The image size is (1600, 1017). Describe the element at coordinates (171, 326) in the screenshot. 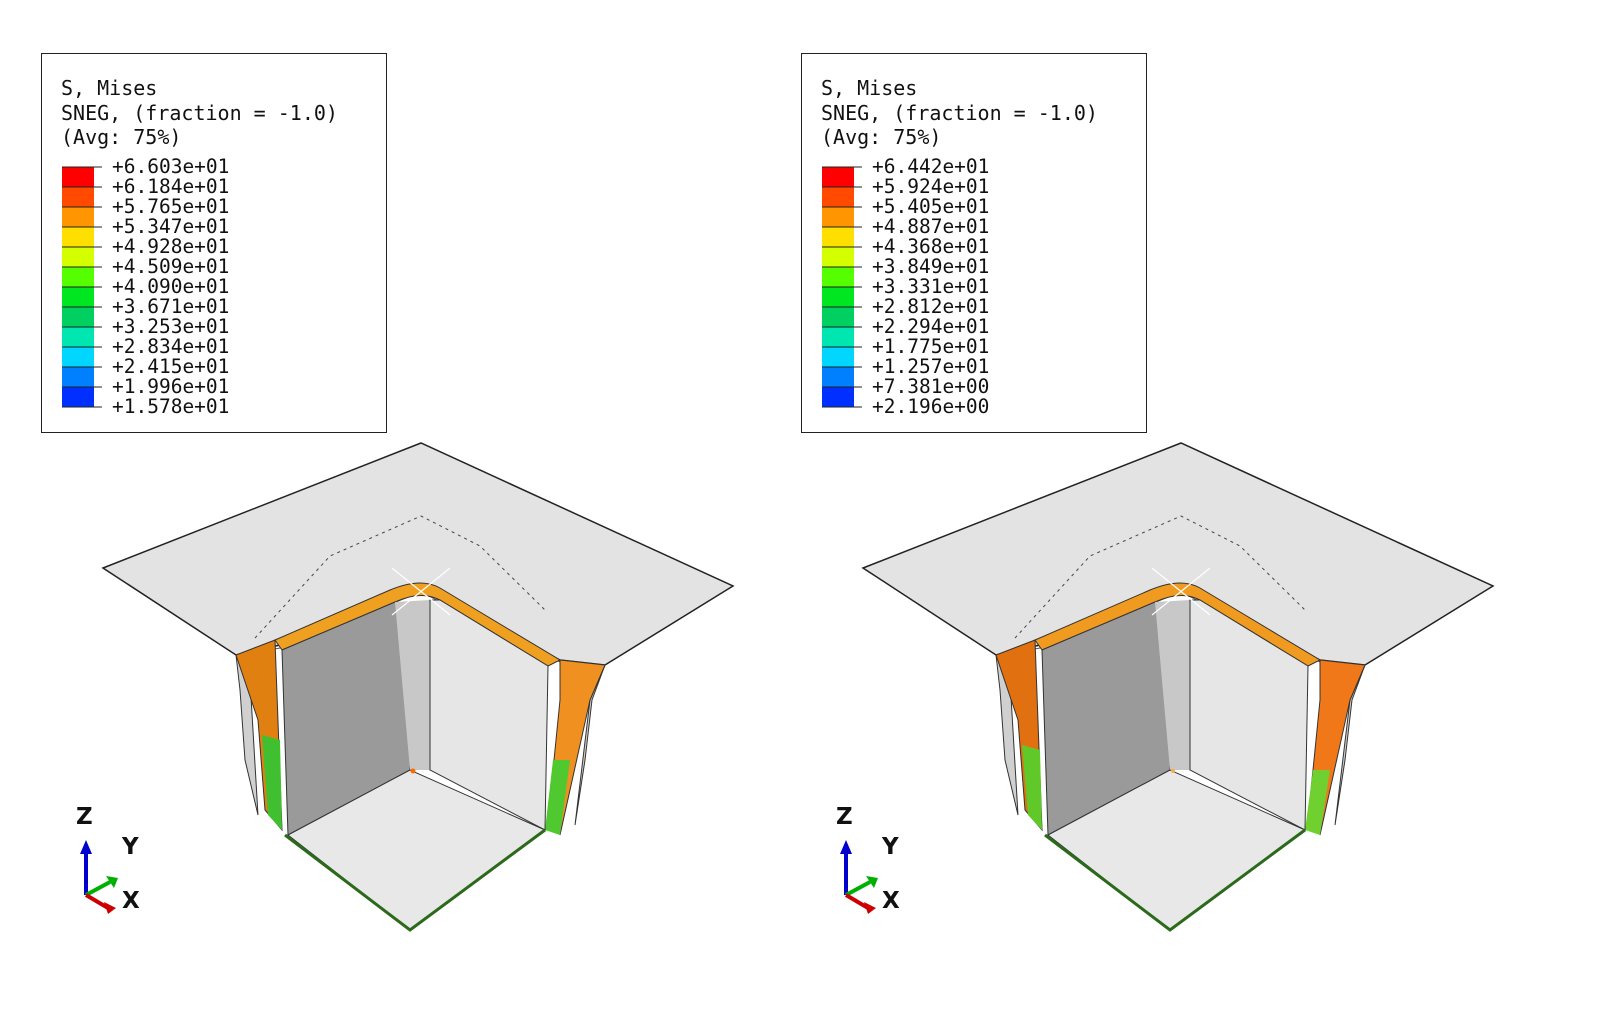

I see `colorbar-value-label: +3.253e+01` at that location.